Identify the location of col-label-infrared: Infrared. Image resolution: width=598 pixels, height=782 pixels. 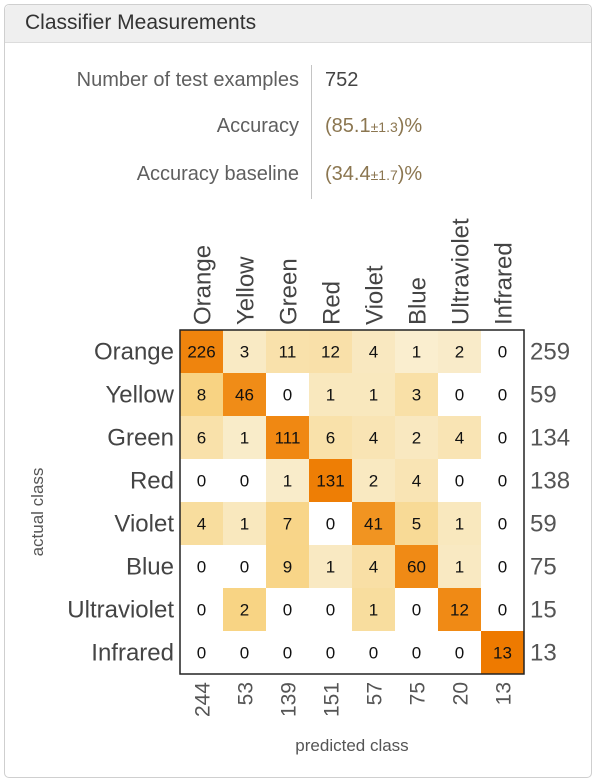
(504, 283).